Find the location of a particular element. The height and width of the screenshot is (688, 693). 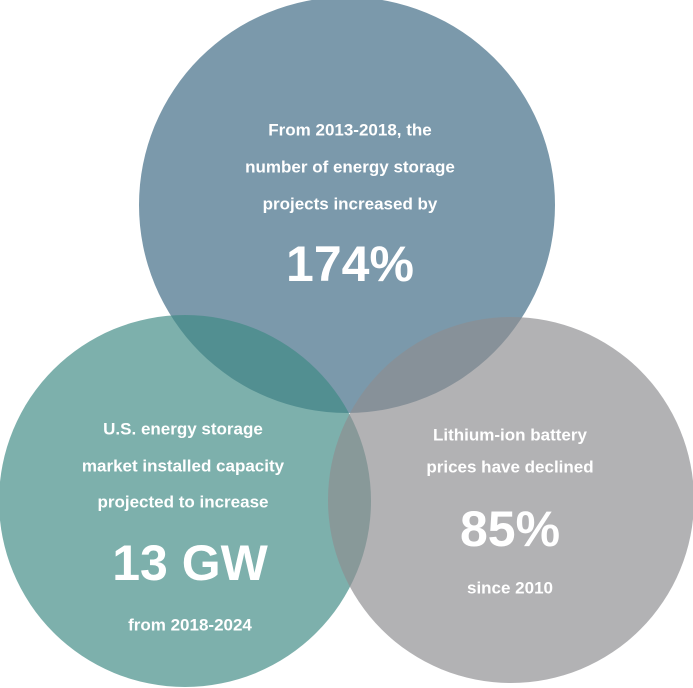

text-line: prices have declined is located at coordinates (509, 466).